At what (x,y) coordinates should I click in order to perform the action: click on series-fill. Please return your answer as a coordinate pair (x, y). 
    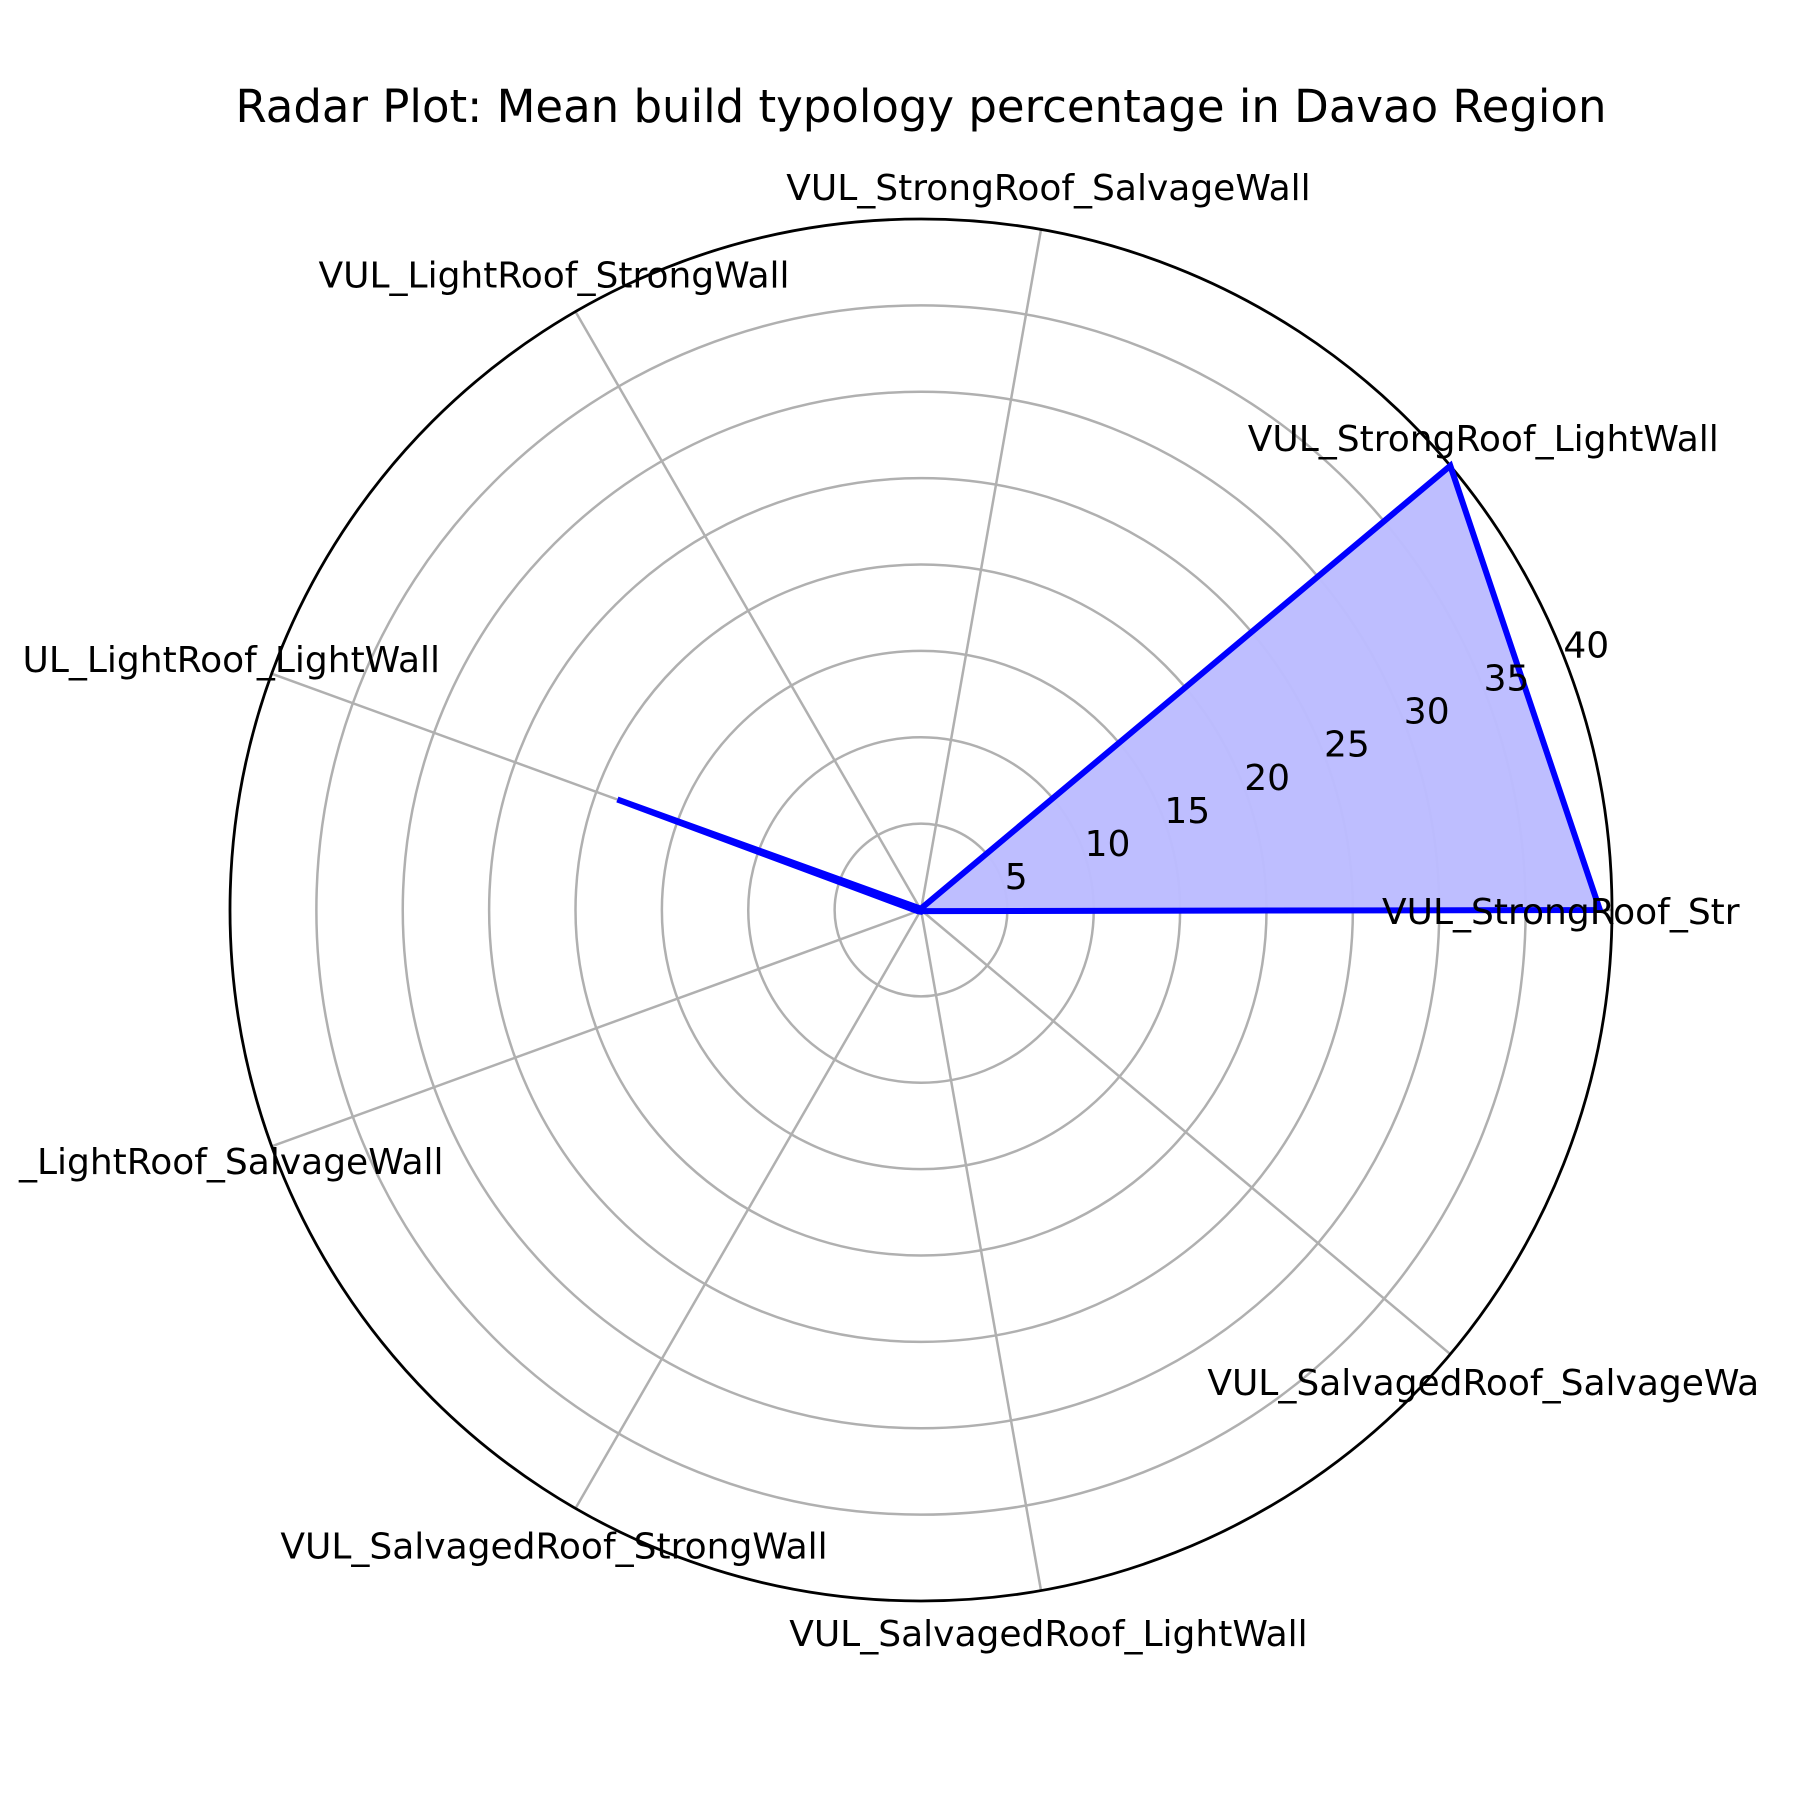
    Looking at the image, I should click on (1108, 688).